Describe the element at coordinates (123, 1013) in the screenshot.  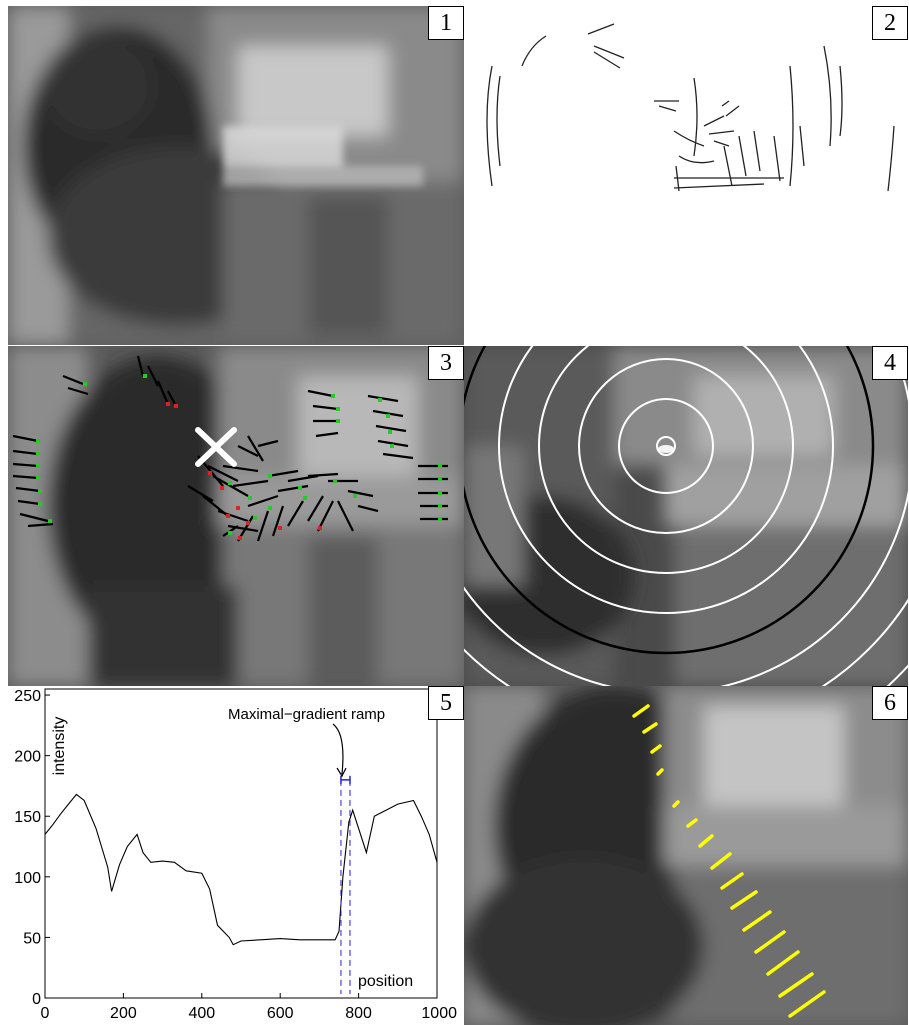
I see `x-tick-label: 200` at that location.